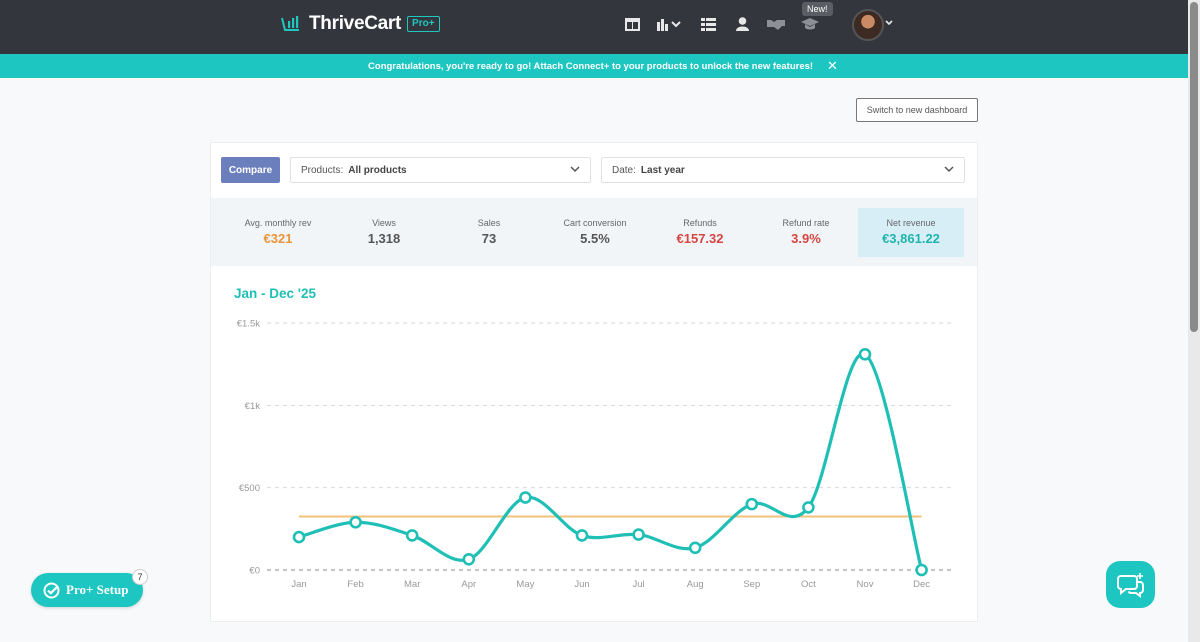  I want to click on stat-refunds: Refunds €157.32, so click(700, 232).